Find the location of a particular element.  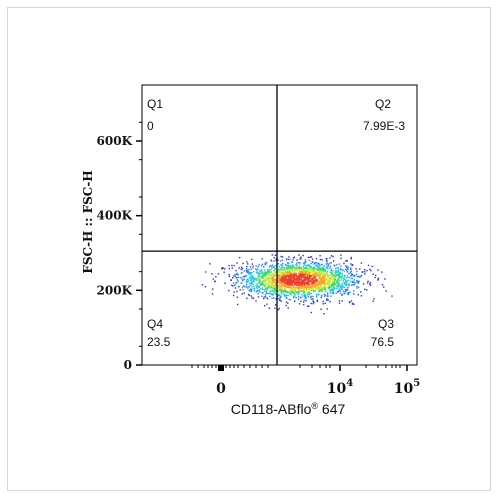

q3-value: 76.5 is located at coordinates (383, 342).